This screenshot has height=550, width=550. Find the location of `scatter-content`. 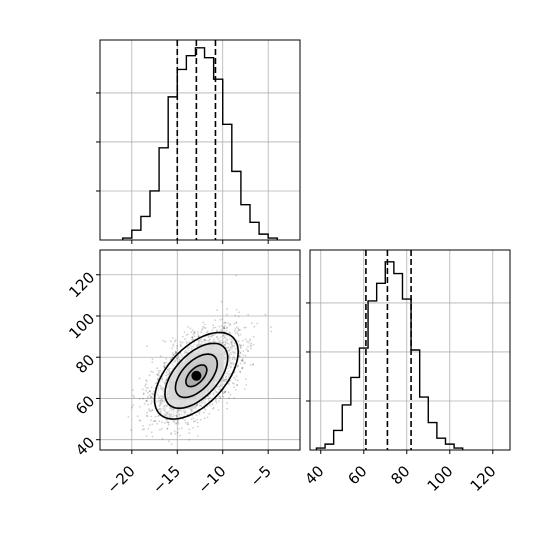

scatter-content is located at coordinates (200, 360).